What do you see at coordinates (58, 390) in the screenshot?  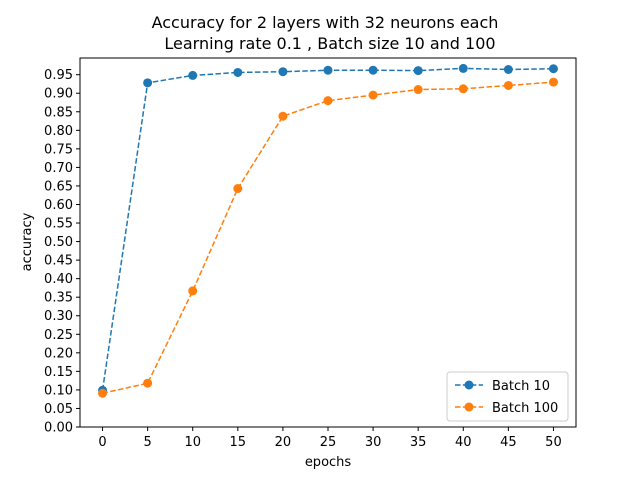 I see `y-tick-label: 0.10` at bounding box center [58, 390].